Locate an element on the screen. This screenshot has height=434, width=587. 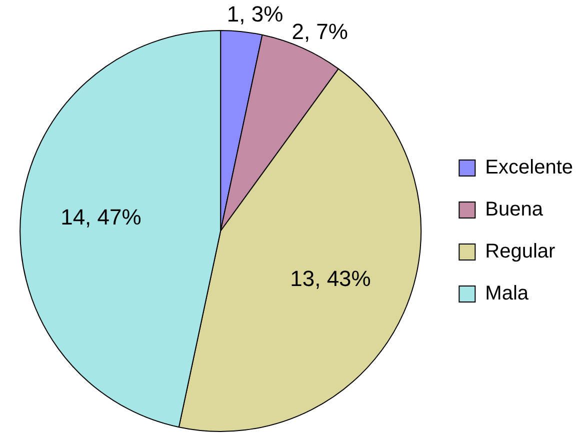
legend-label: Mala is located at coordinates (507, 293).